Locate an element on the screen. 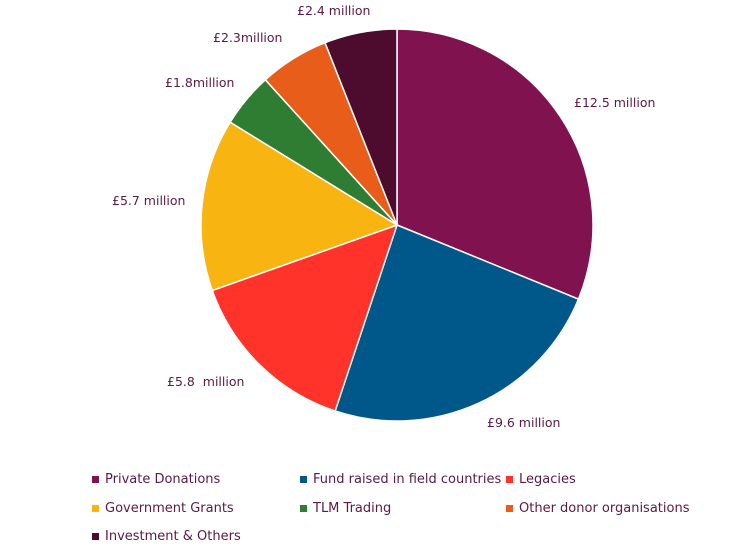 Image resolution: width=750 pixels, height=552 pixels. legend-item: Other donor organisations is located at coordinates (597, 508).